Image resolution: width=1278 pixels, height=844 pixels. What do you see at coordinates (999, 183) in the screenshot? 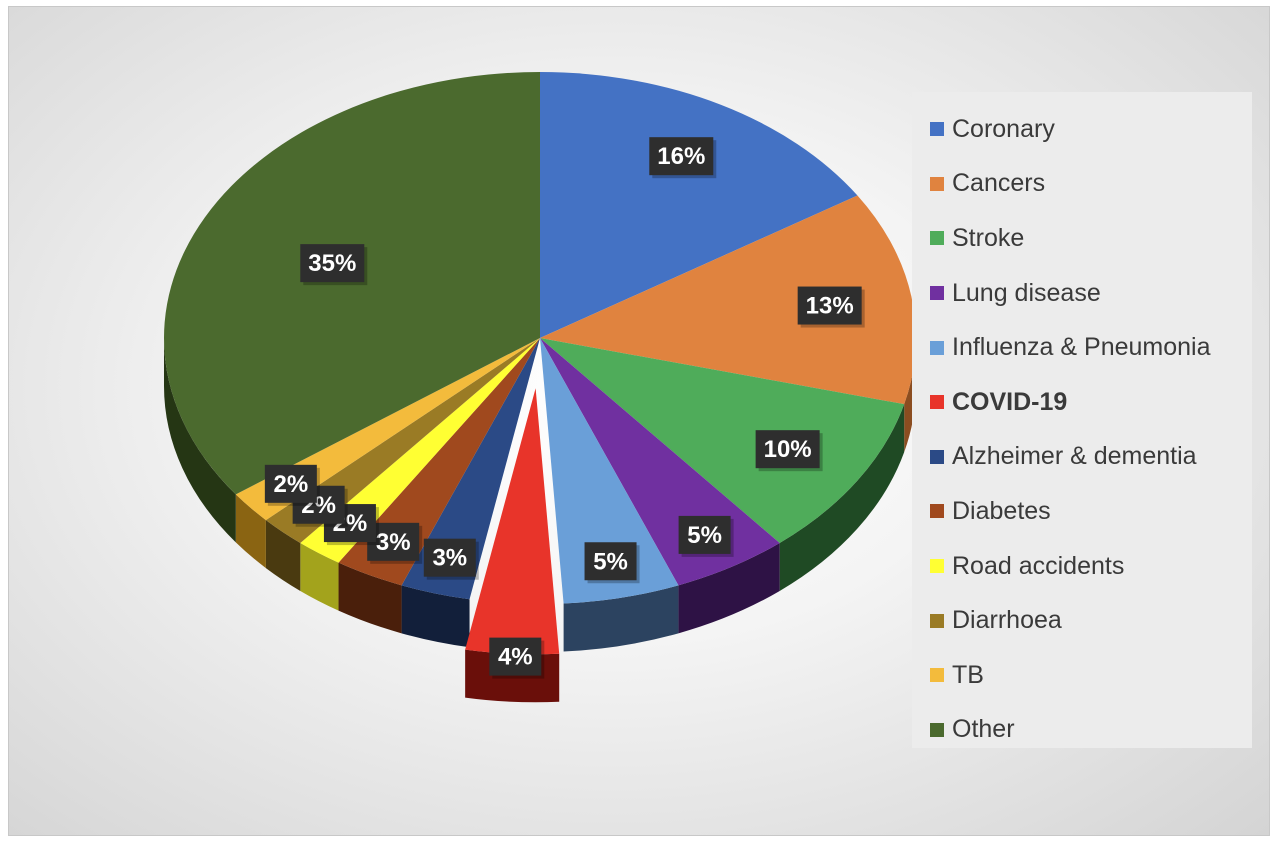
I see `legend-label: Cancers` at bounding box center [999, 183].